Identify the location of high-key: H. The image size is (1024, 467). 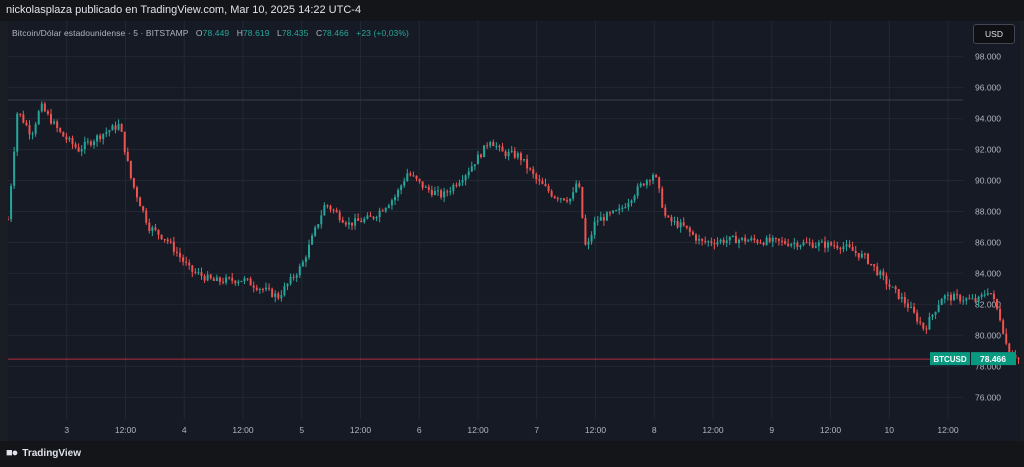
(239, 33).